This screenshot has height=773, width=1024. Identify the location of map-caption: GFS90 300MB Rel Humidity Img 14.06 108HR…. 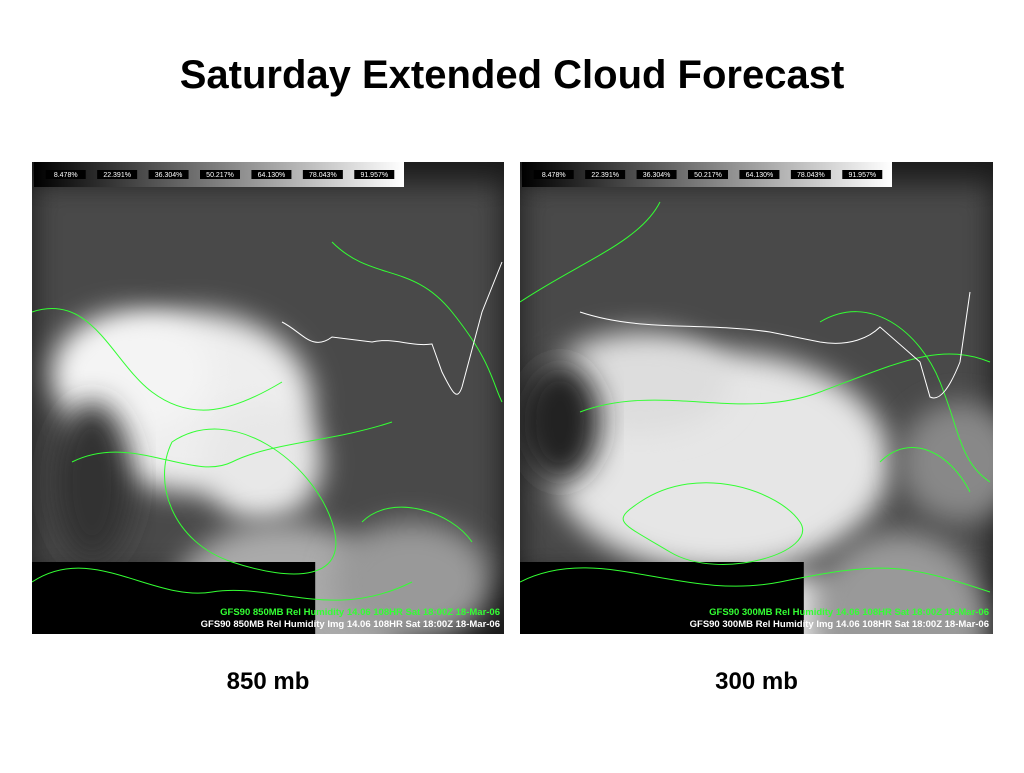
(839, 624).